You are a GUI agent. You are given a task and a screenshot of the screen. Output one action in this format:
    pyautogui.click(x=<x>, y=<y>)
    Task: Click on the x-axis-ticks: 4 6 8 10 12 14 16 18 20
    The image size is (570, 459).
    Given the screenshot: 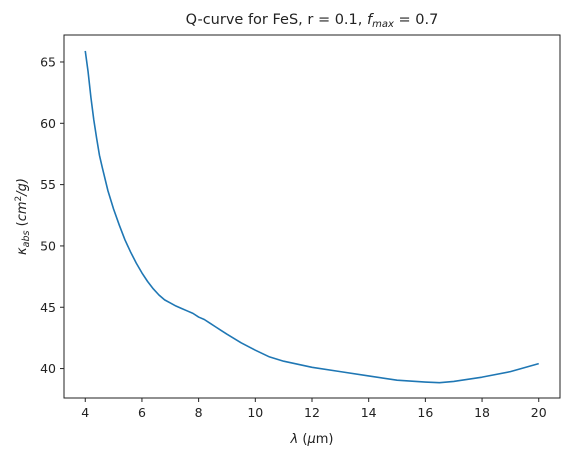 What is the action you would take?
    pyautogui.click(x=314, y=409)
    